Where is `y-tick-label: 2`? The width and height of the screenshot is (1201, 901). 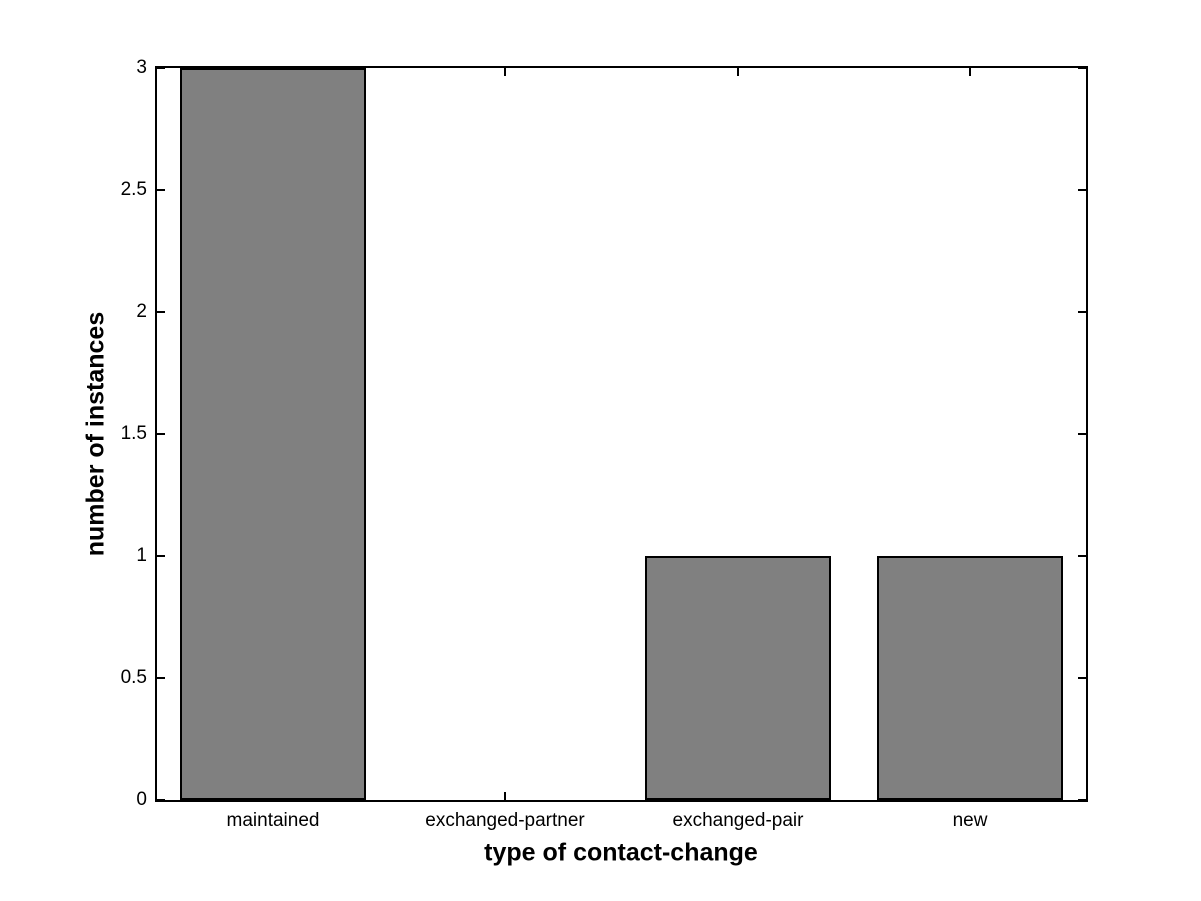 y-tick-label: 2 is located at coordinates (141, 311).